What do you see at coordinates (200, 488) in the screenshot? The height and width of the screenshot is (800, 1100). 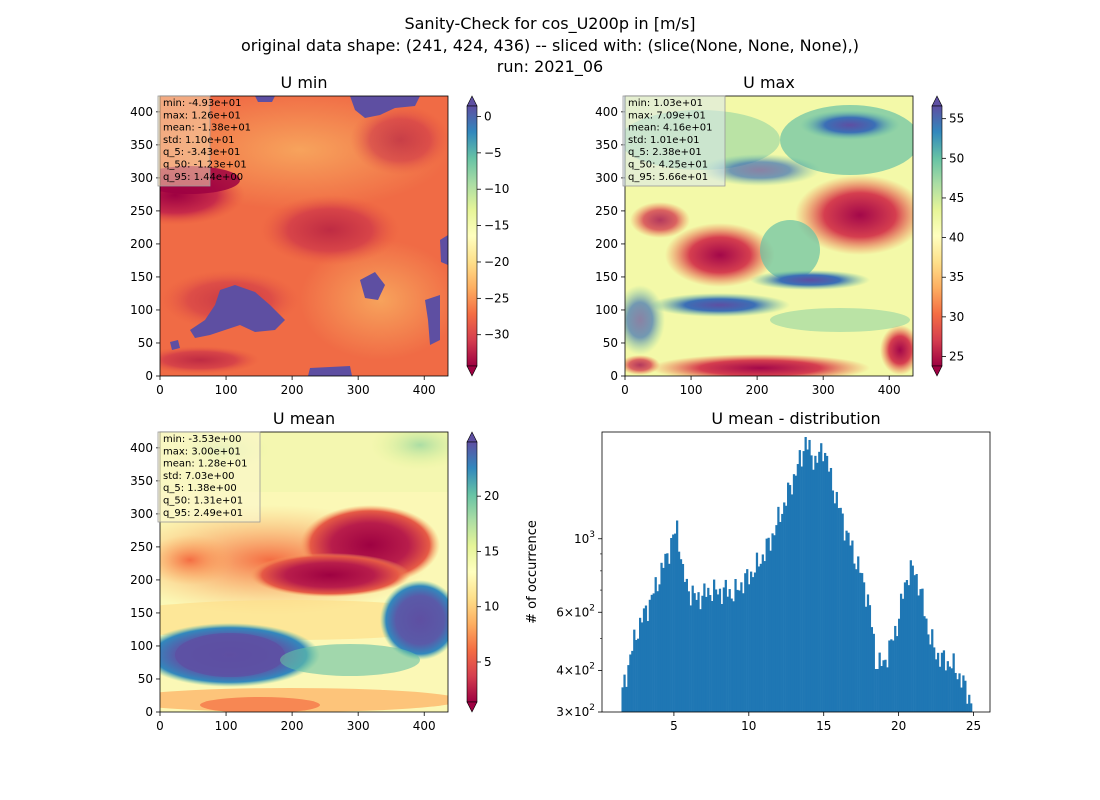 I see `u-mean-stat: q_5: 1.38e+00` at bounding box center [200, 488].